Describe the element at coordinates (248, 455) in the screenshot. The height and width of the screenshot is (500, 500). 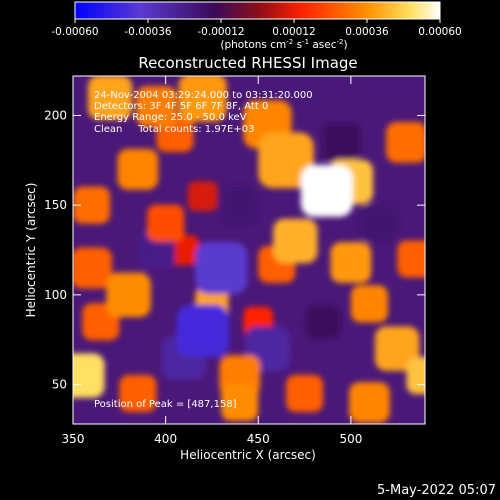
I see `x-axis-label: Heliocentric X (arcsec)` at that location.